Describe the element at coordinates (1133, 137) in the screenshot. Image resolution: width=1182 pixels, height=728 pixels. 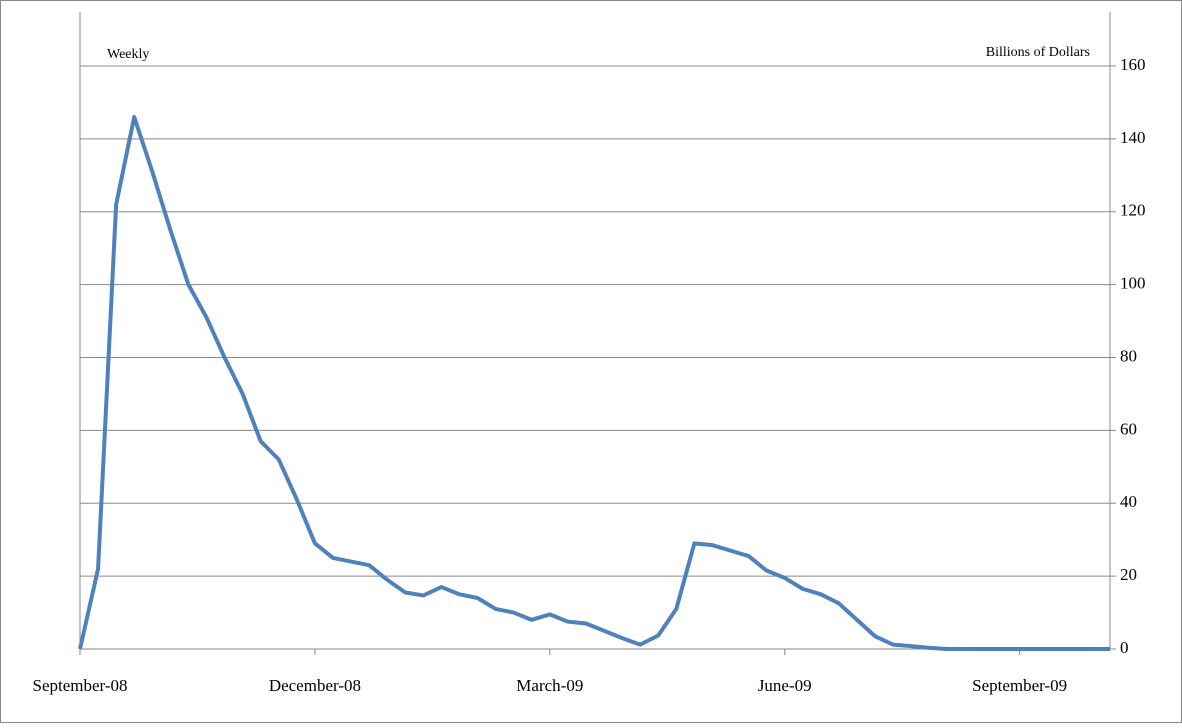
I see `y-tick-label: 140` at that location.